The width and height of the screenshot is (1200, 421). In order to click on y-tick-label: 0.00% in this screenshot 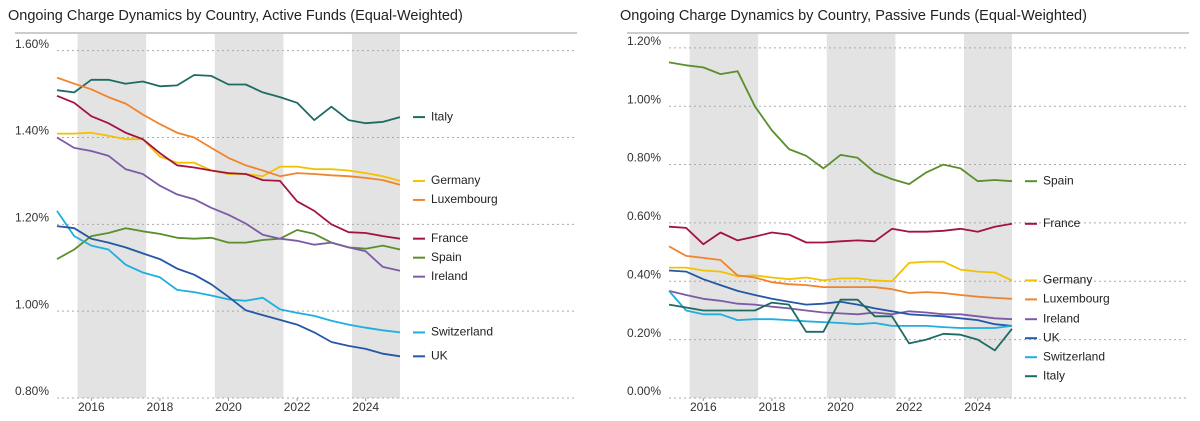, I will do `click(644, 391)`.